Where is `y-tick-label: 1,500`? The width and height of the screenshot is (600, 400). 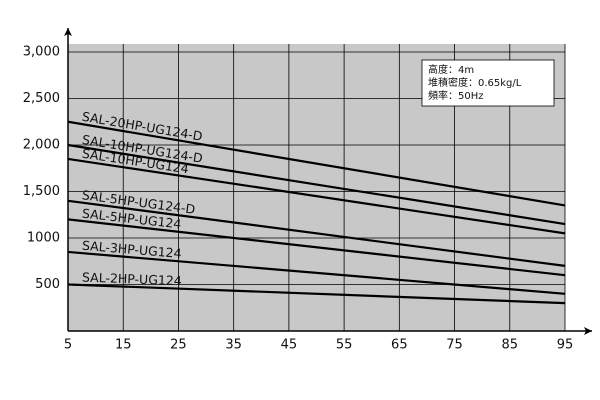
y-tick-label: 1,500 is located at coordinates (41, 191).